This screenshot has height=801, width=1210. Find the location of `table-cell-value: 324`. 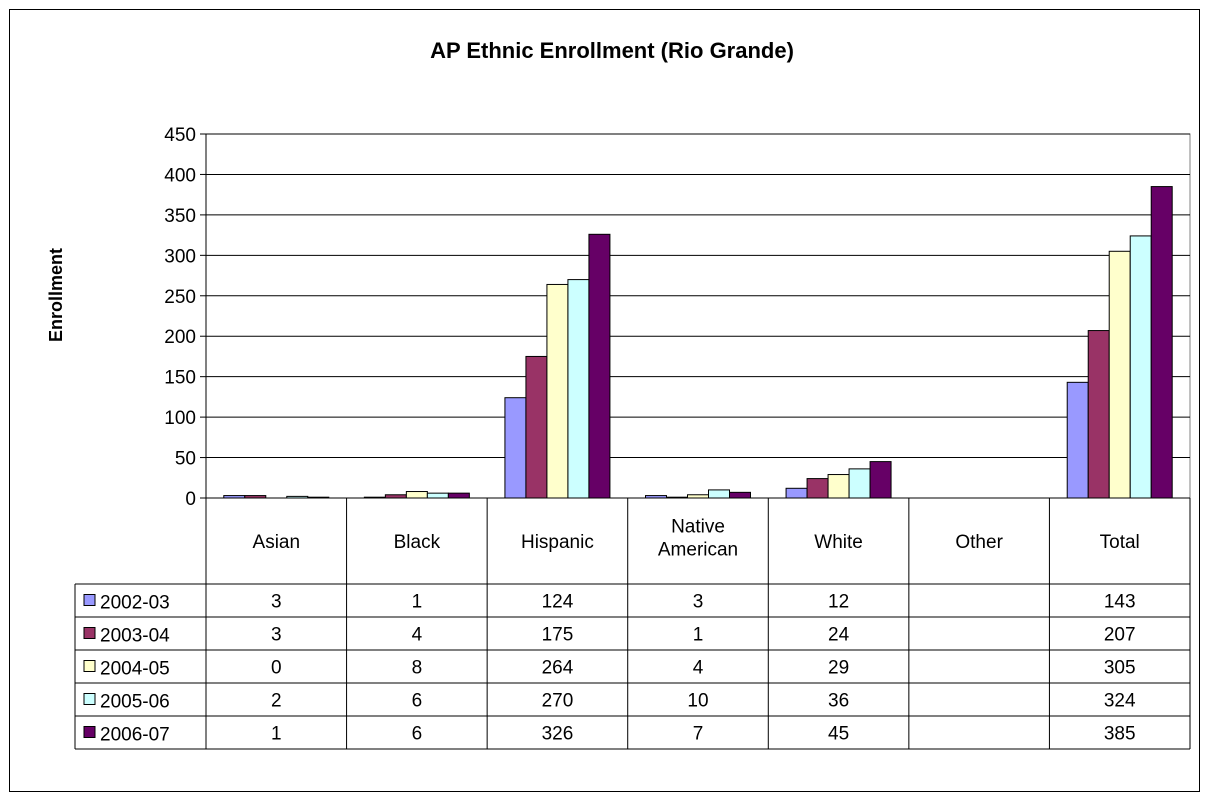

table-cell-value: 324 is located at coordinates (1120, 701).